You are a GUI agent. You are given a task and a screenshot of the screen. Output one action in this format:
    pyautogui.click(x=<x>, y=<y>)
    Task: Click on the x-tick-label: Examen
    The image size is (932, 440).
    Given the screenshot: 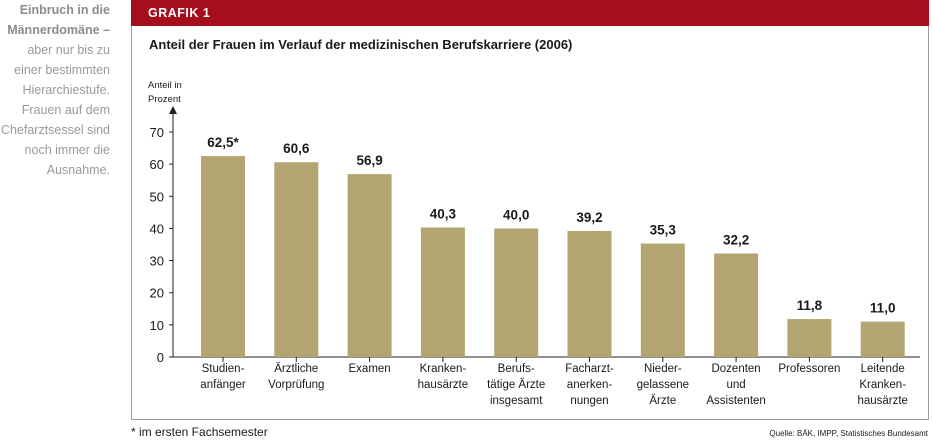 What is the action you would take?
    pyautogui.click(x=370, y=369)
    